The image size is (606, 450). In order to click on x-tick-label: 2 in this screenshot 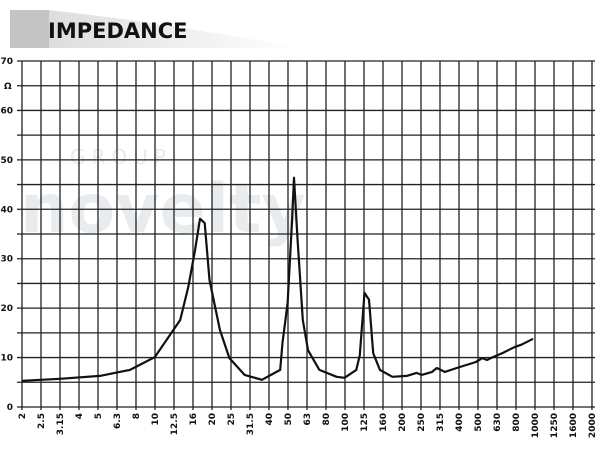, I will do `click(23, 416)`.